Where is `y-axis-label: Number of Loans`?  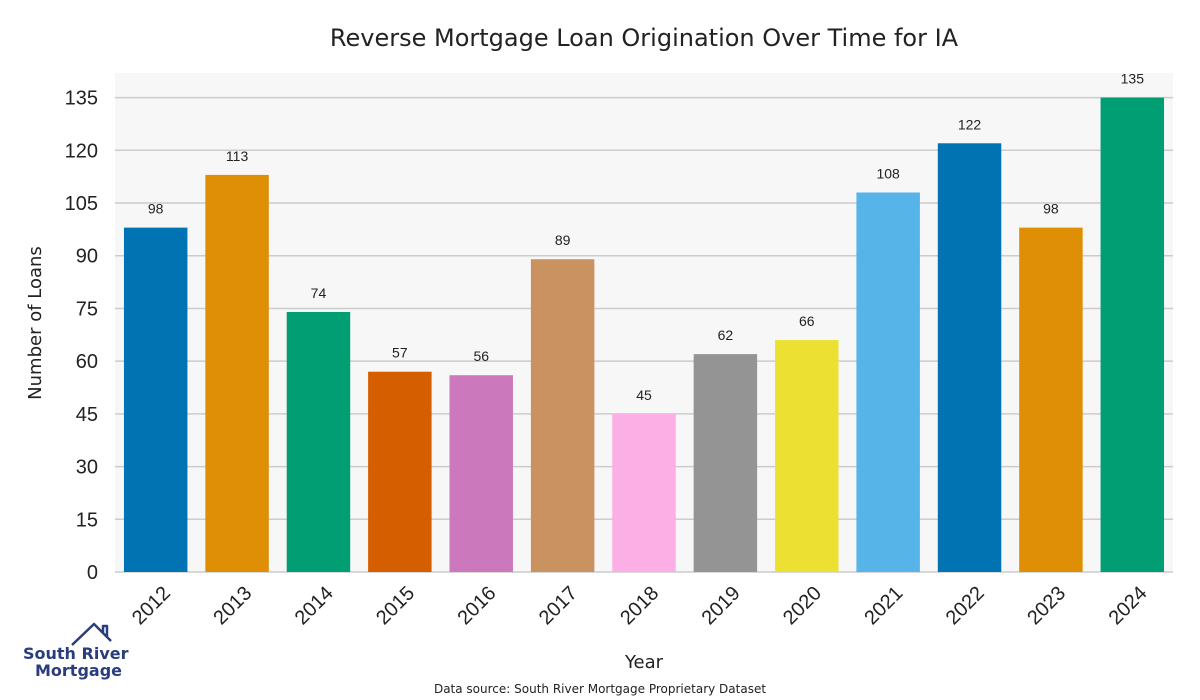 y-axis-label: Number of Loans is located at coordinates (35, 323).